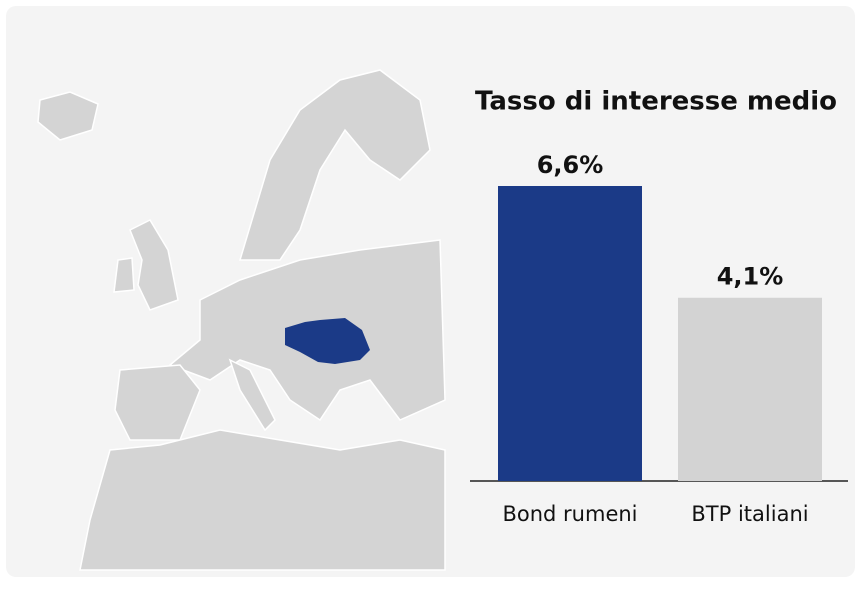 The height and width of the screenshot is (589, 861). I want to click on x-tick-label: BTP italiani, so click(749, 514).